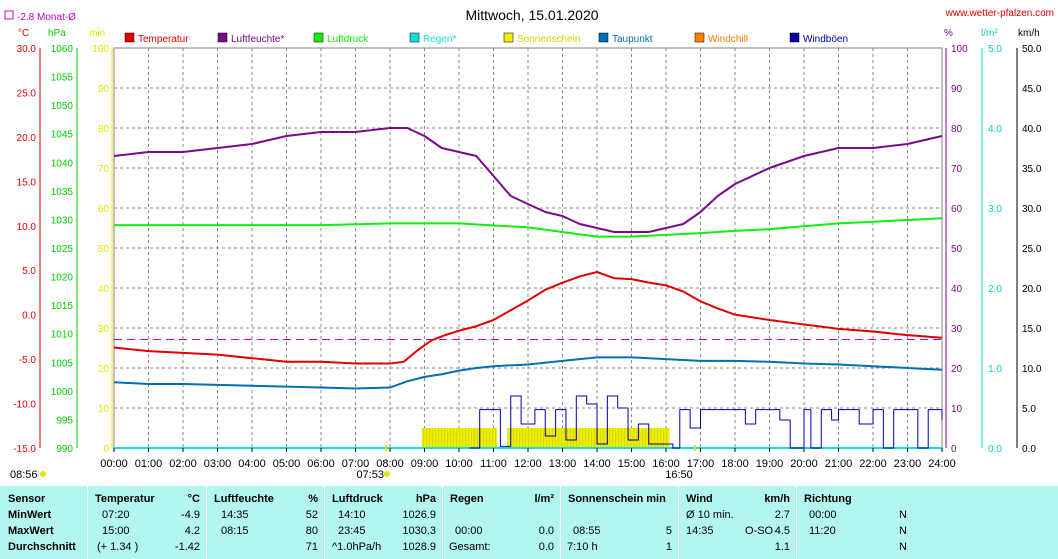 Image resolution: width=1058 pixels, height=559 pixels. What do you see at coordinates (265, 522) in the screenshot?
I see `stats-humidity: Luftfeuchte % 14:35 52 08:15 80 71` at bounding box center [265, 522].